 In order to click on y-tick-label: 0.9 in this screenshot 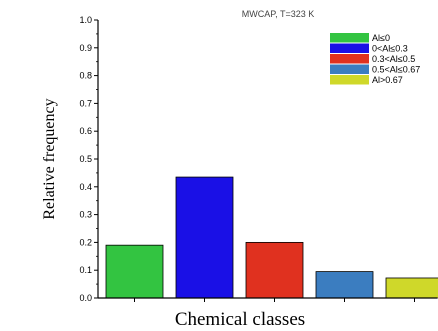, I will do `click(85, 48)`.